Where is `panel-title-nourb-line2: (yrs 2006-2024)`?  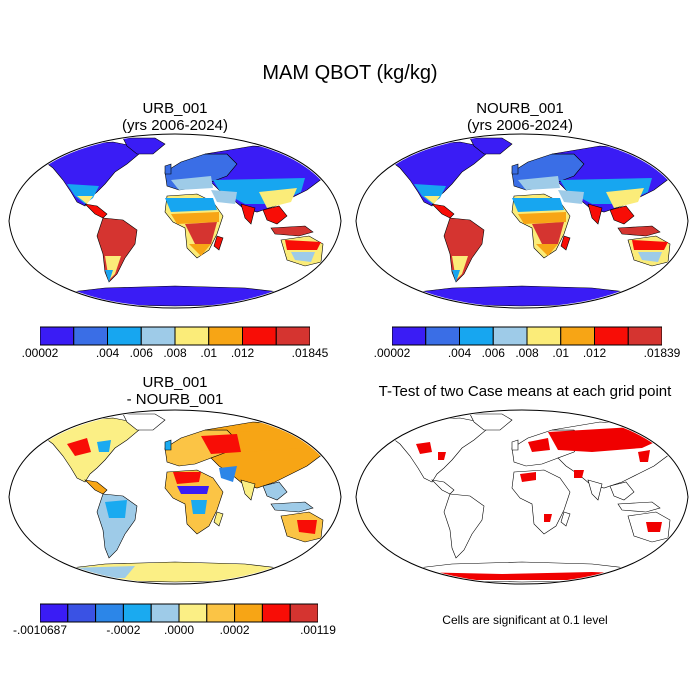 panel-title-nourb-line2: (yrs 2006-2024) is located at coordinates (520, 125).